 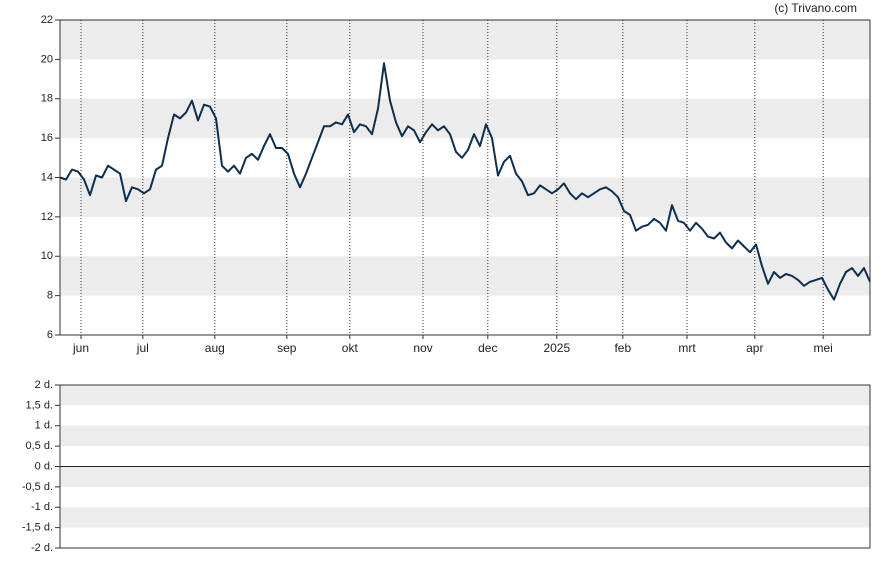 I want to click on y-tick-label: 20, so click(x=47, y=59).